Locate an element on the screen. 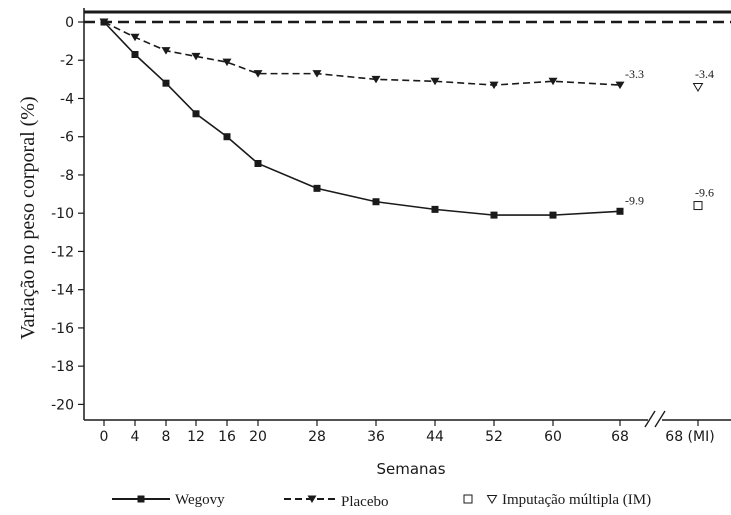  legend-label: Wegovy is located at coordinates (200, 500).